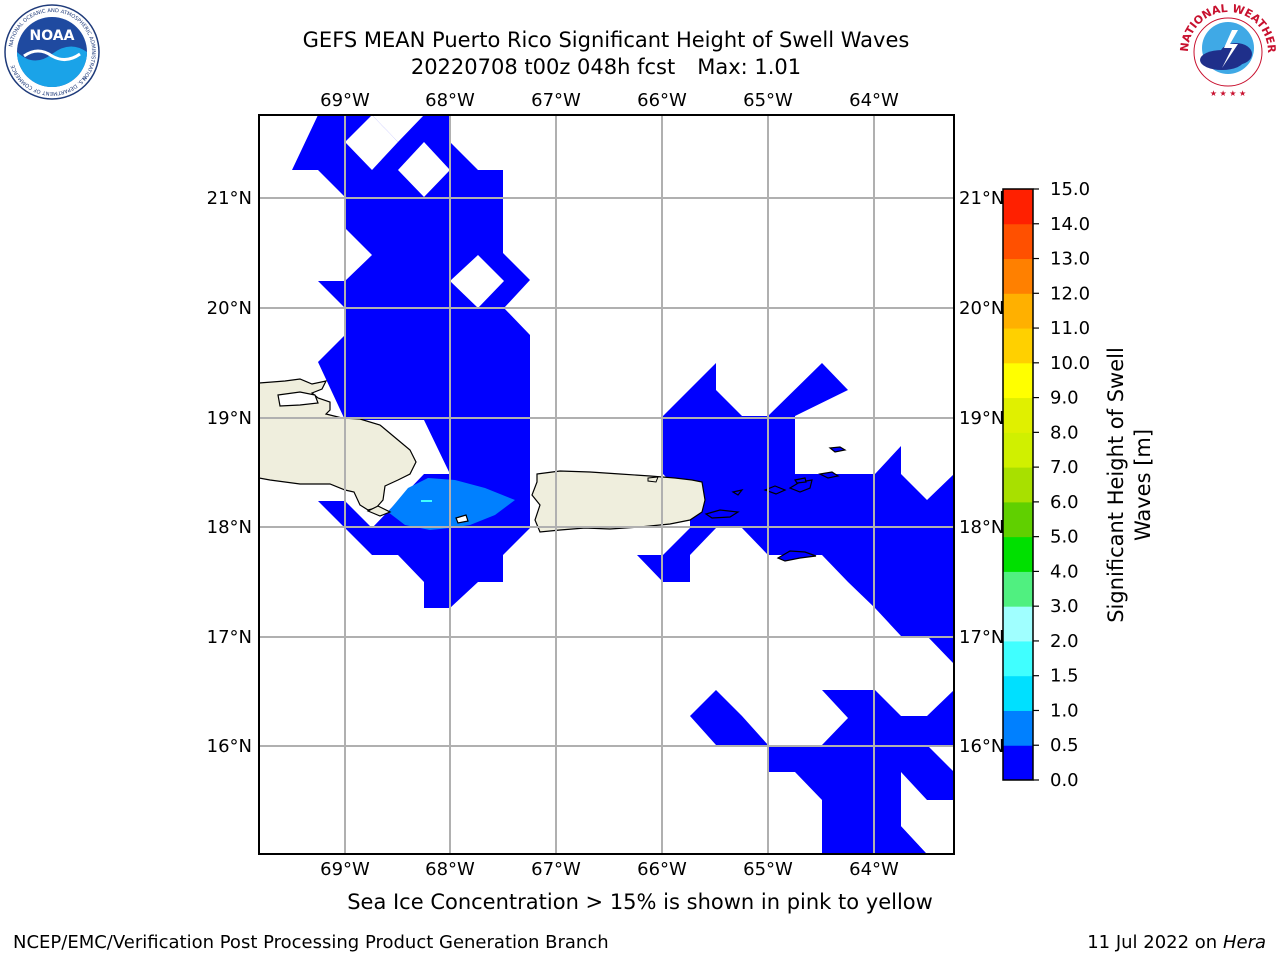 This screenshot has height=960, width=1280. Describe the element at coordinates (1064, 571) in the screenshot. I see `colorbar-tick-label: 4.0` at that location.